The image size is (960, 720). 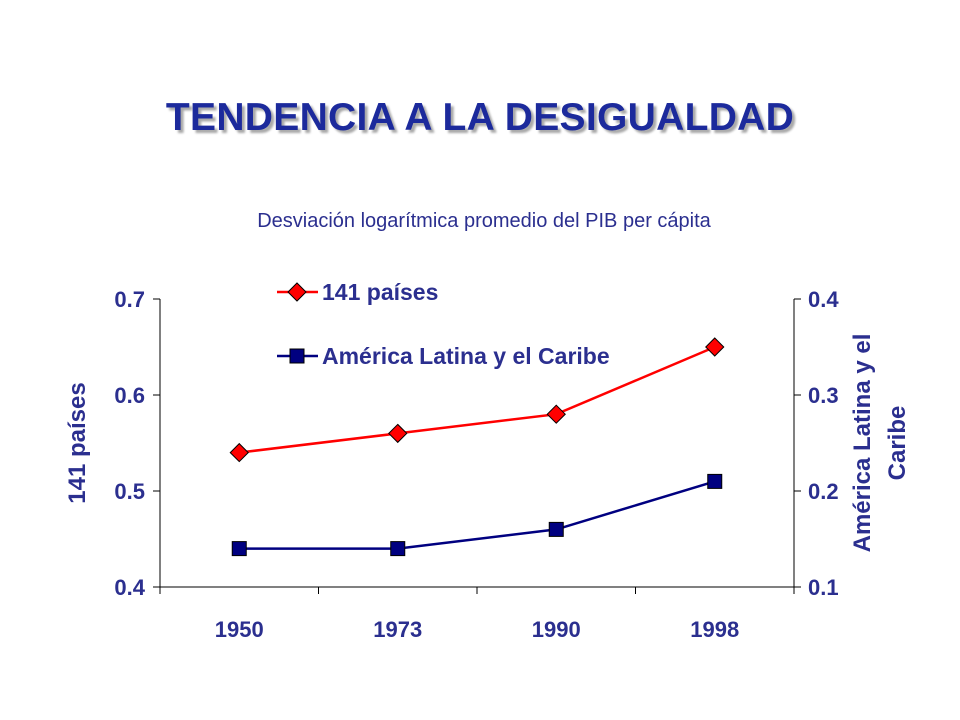 What do you see at coordinates (862, 443) in the screenshot?
I see `y-right-axis-title-line: América Latina y el` at bounding box center [862, 443].